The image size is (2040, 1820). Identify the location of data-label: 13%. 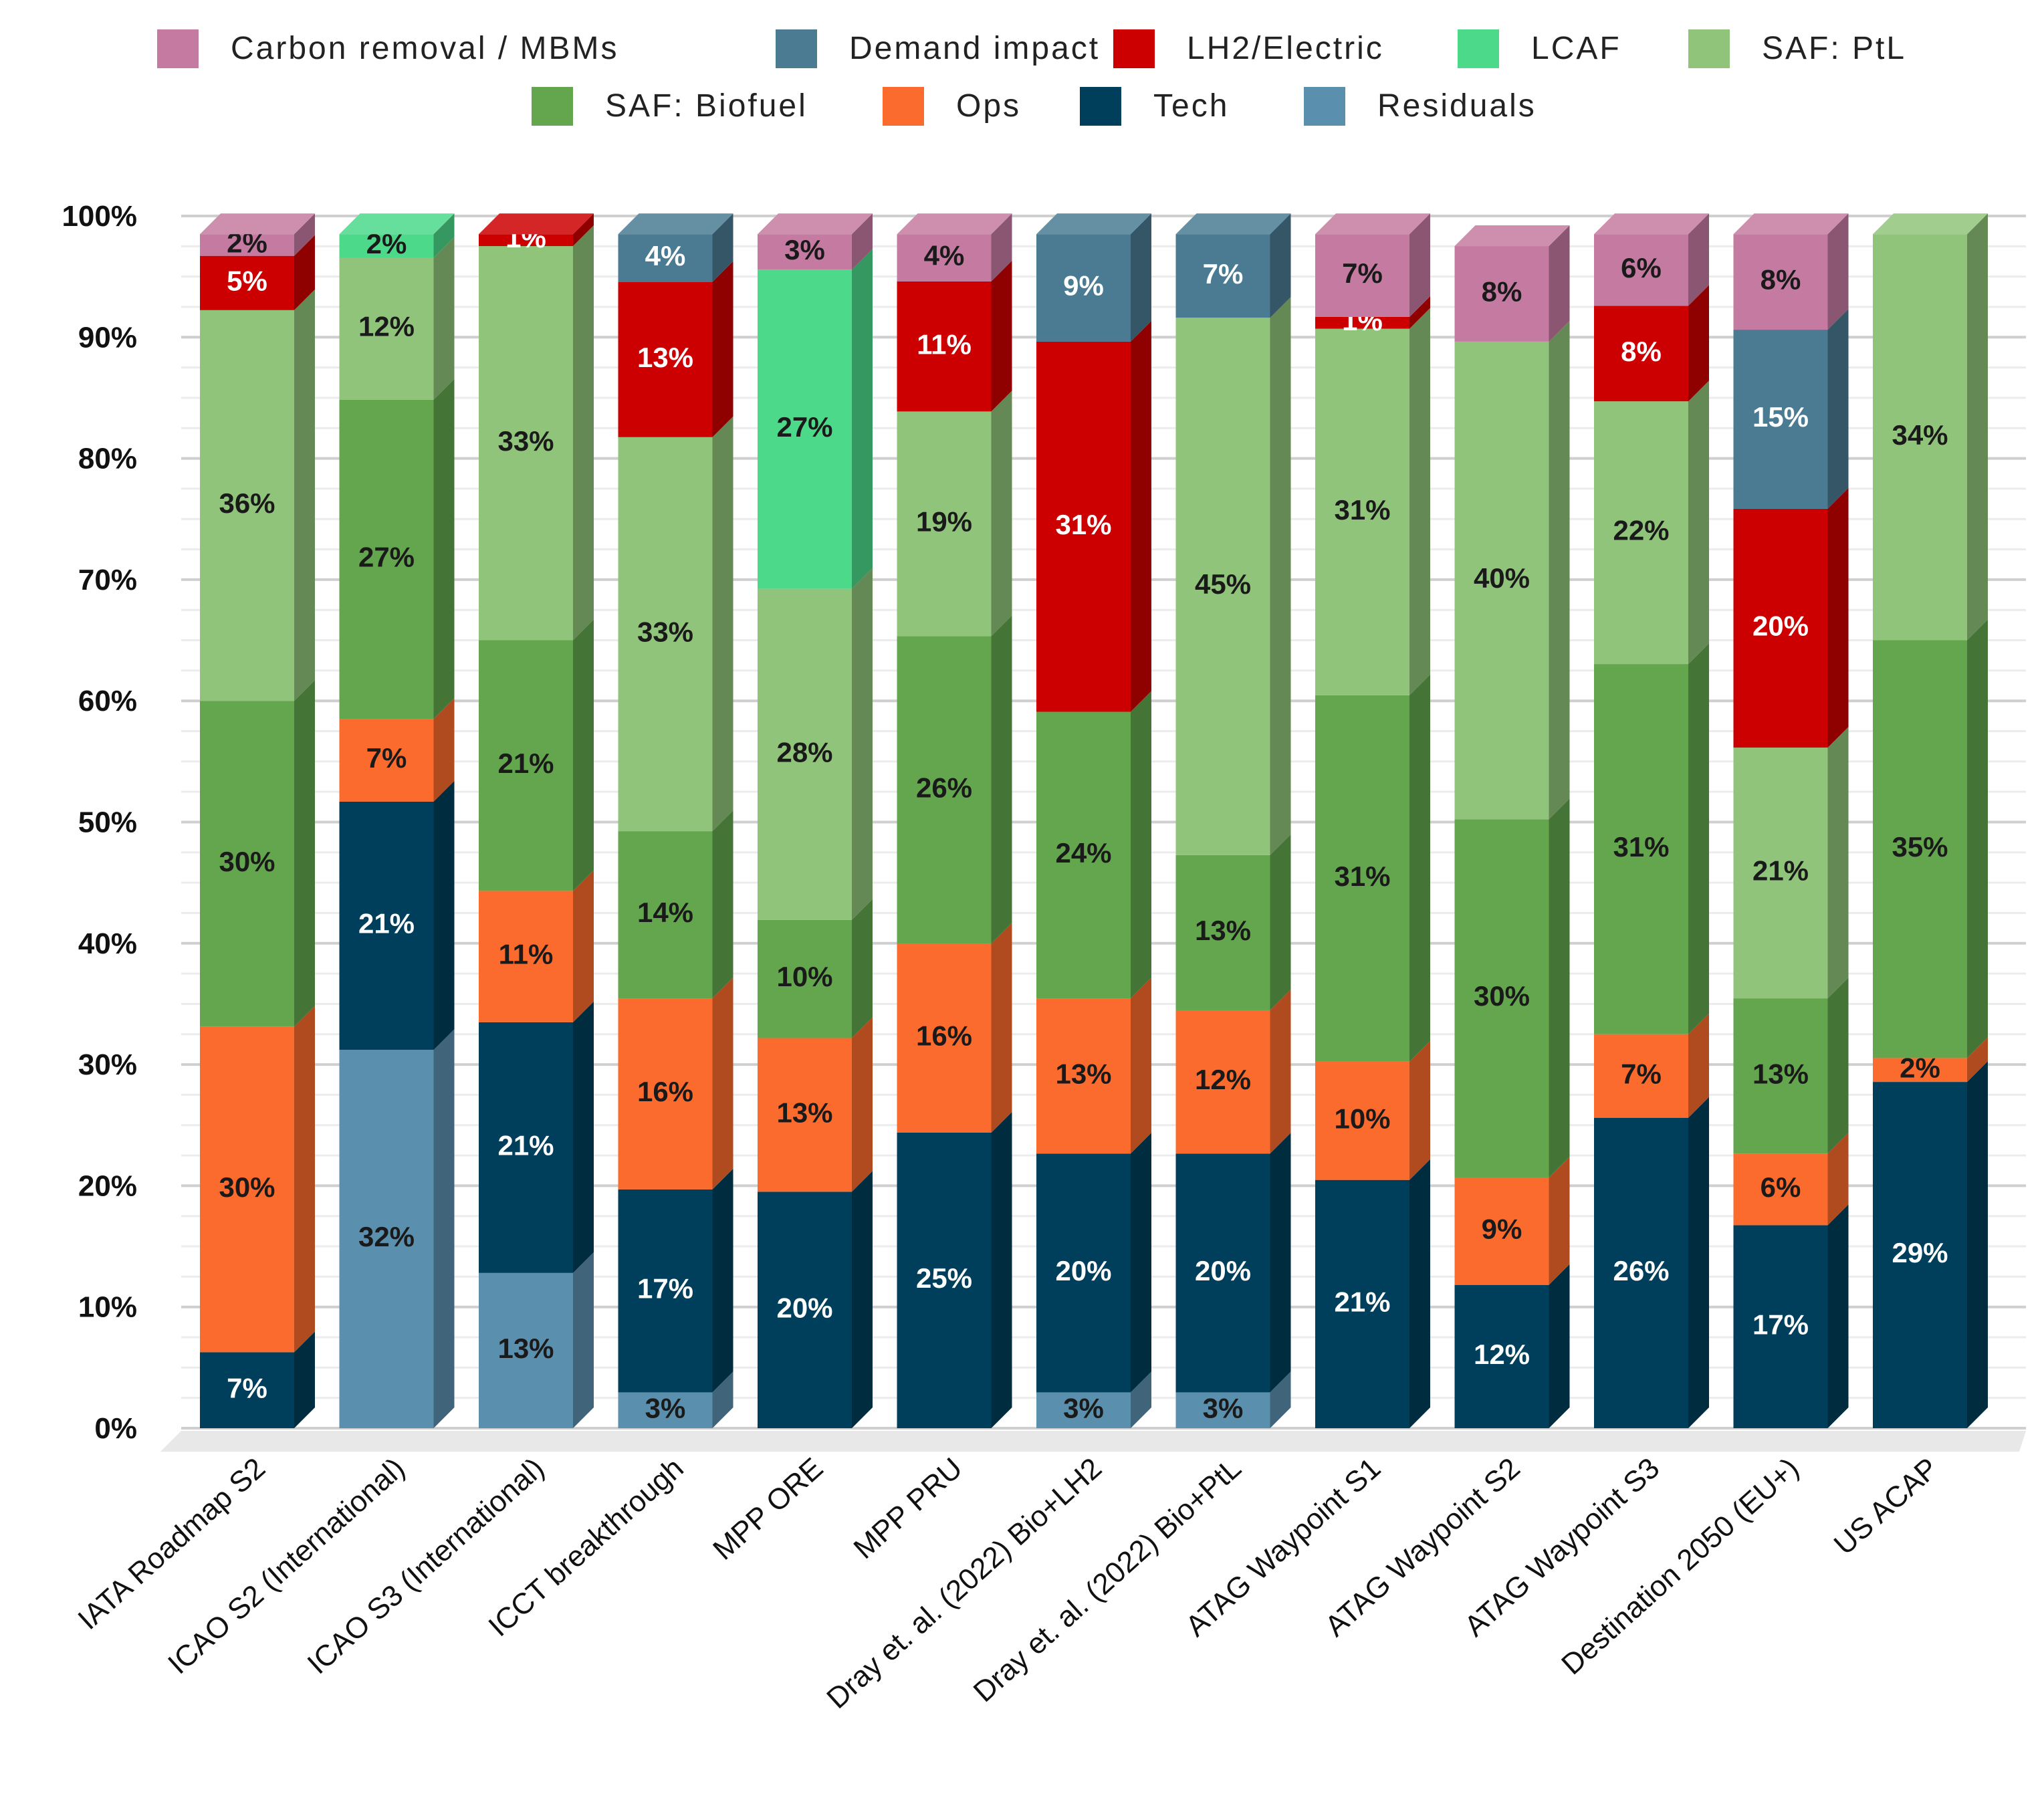
(1780, 1073).